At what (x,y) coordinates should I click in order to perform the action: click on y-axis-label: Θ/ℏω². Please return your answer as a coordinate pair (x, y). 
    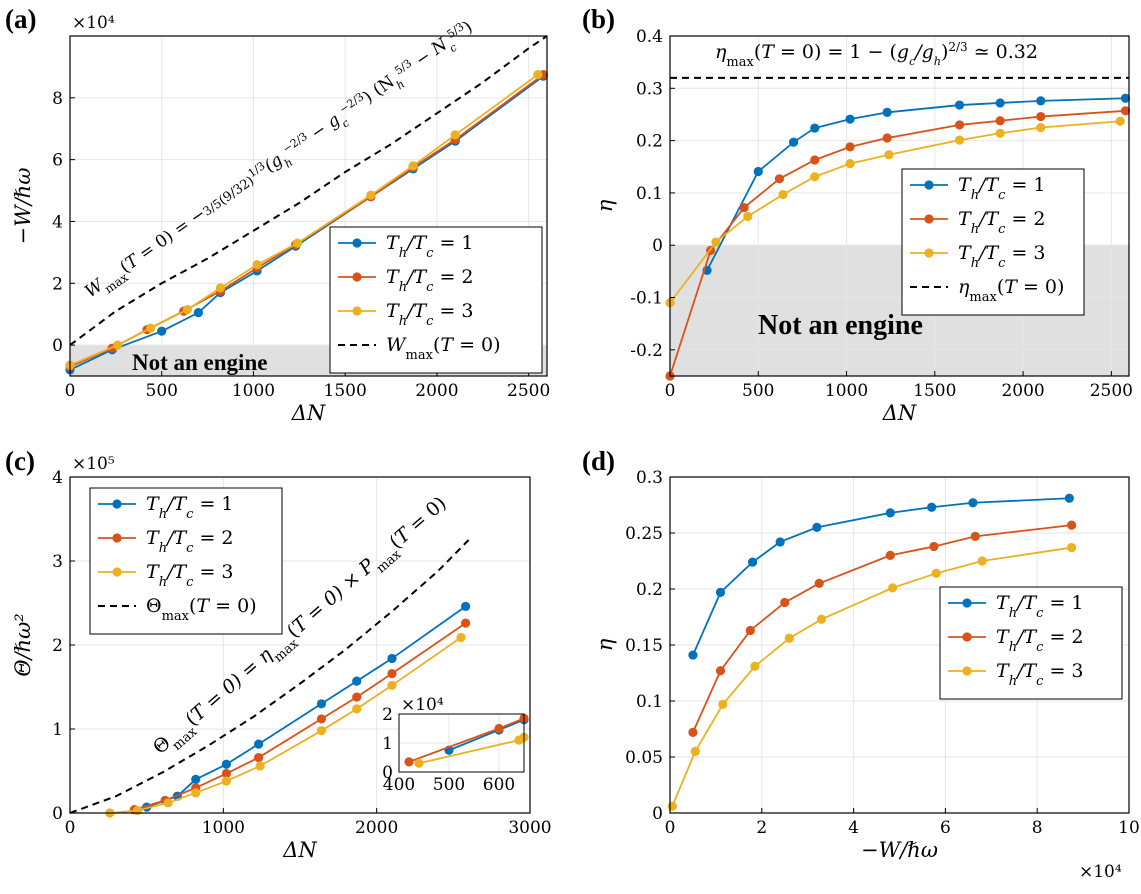
    Looking at the image, I should click on (23, 644).